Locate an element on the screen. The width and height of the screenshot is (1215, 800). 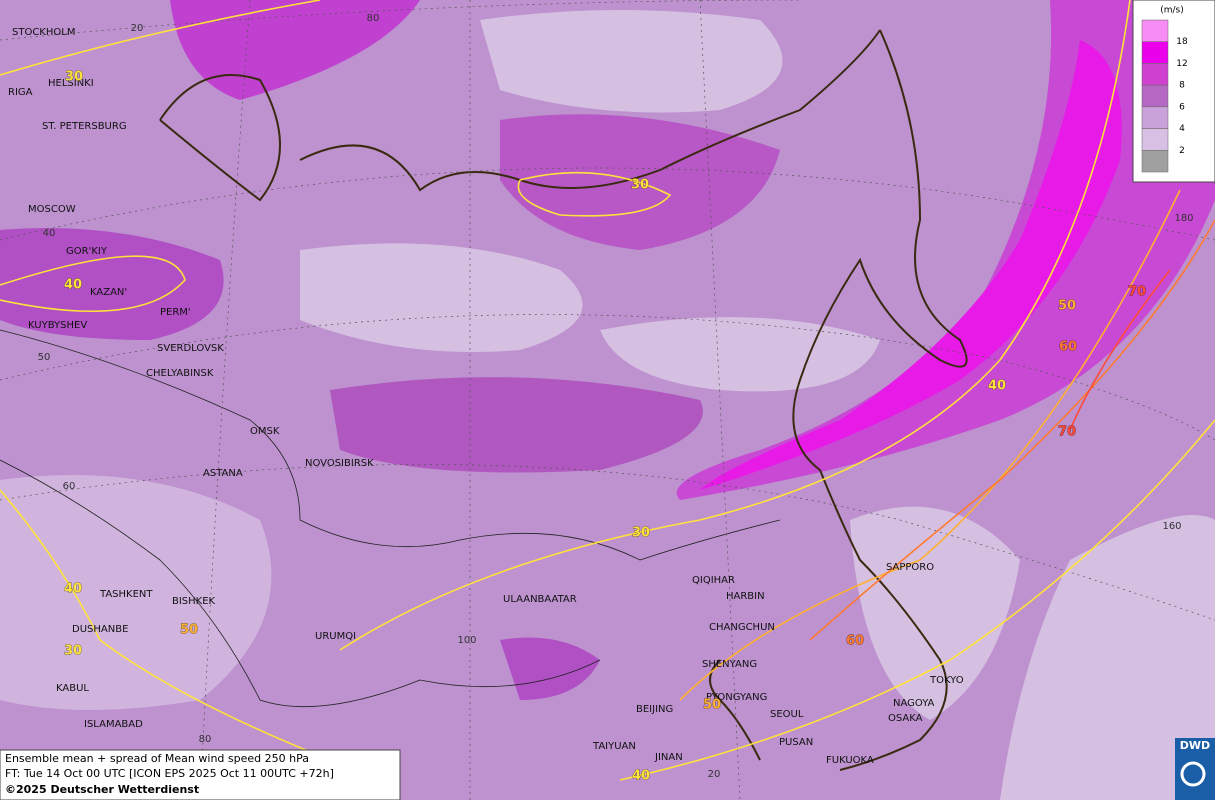
city-label: TOKYO is located at coordinates (946, 680).